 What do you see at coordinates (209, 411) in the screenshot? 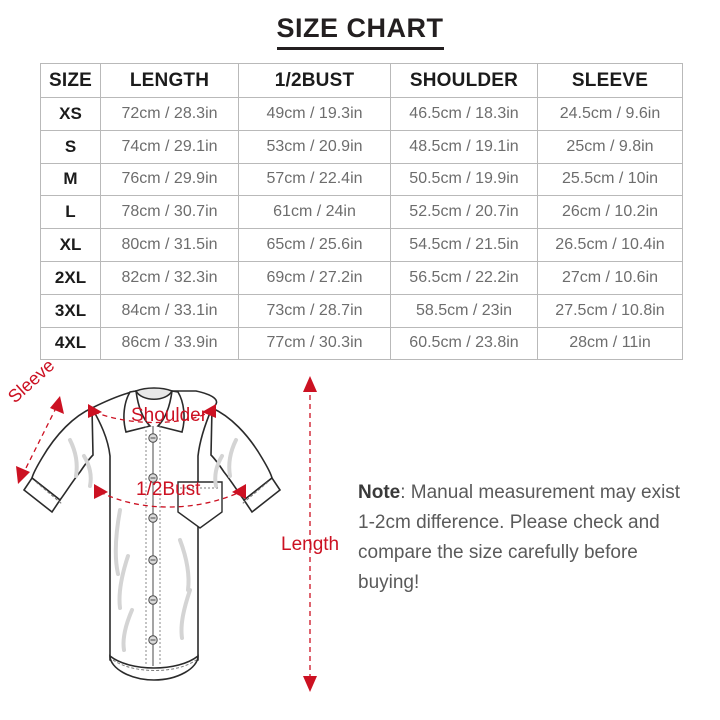
I see `shoulder-arrow-right` at bounding box center [209, 411].